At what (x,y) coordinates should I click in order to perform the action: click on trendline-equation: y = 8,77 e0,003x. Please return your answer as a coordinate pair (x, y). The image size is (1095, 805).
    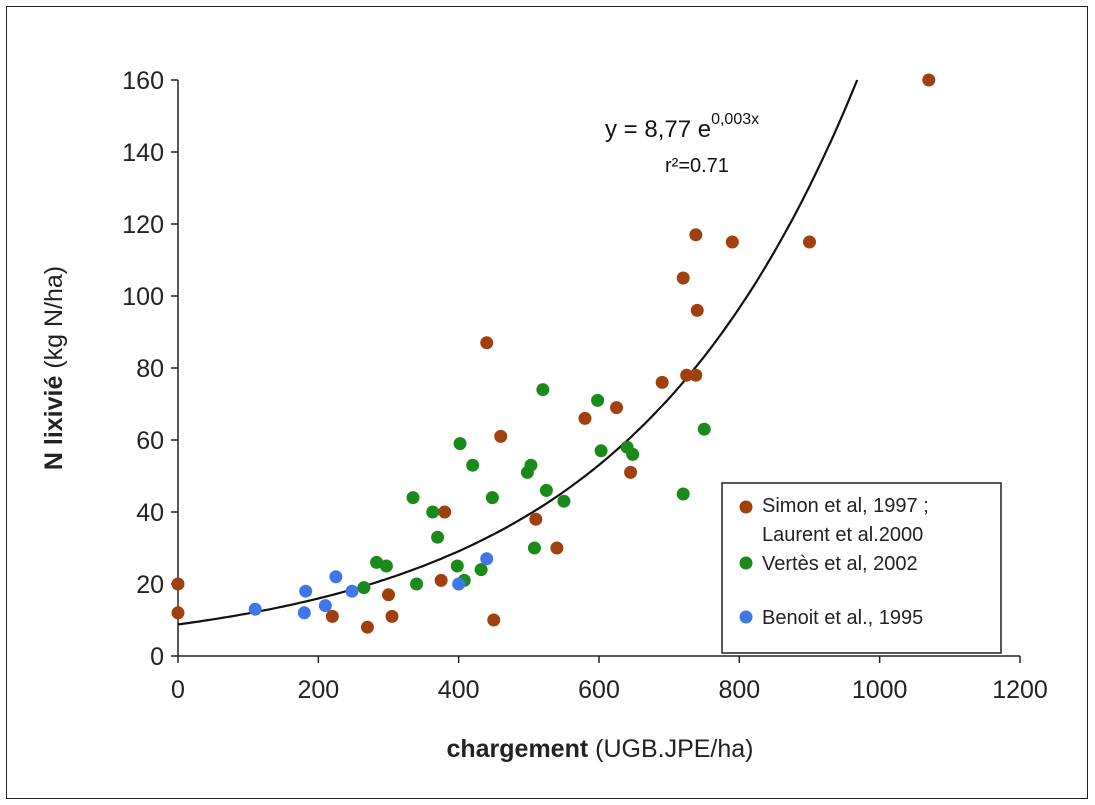
    Looking at the image, I should click on (682, 127).